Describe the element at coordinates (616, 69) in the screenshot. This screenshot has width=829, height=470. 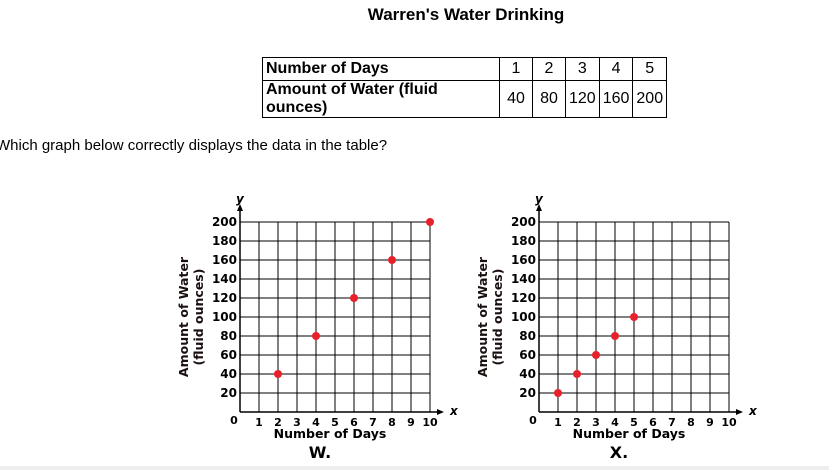
I see `table-cell: 4` at that location.